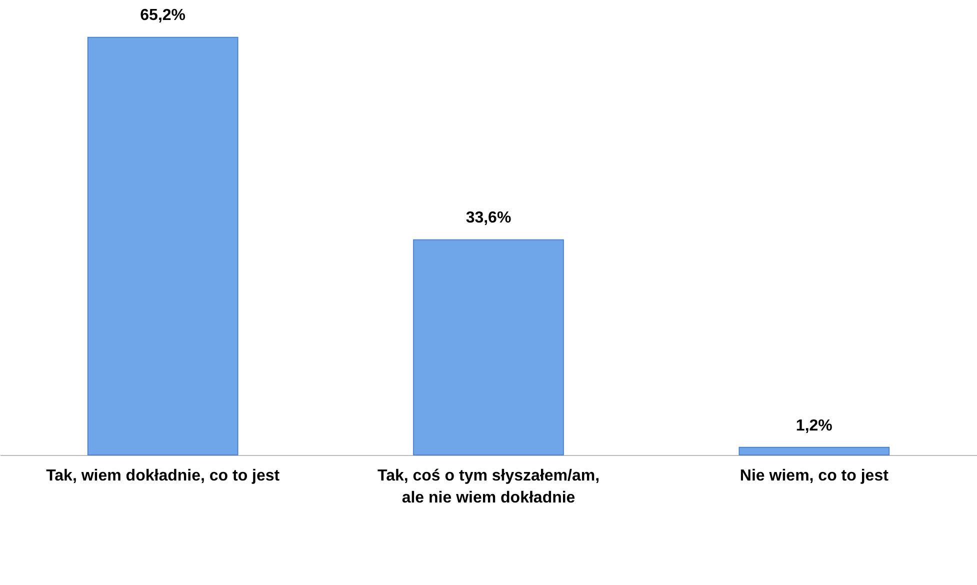  Describe the element at coordinates (163, 15) in the screenshot. I see `data-label: 65,2%` at that location.